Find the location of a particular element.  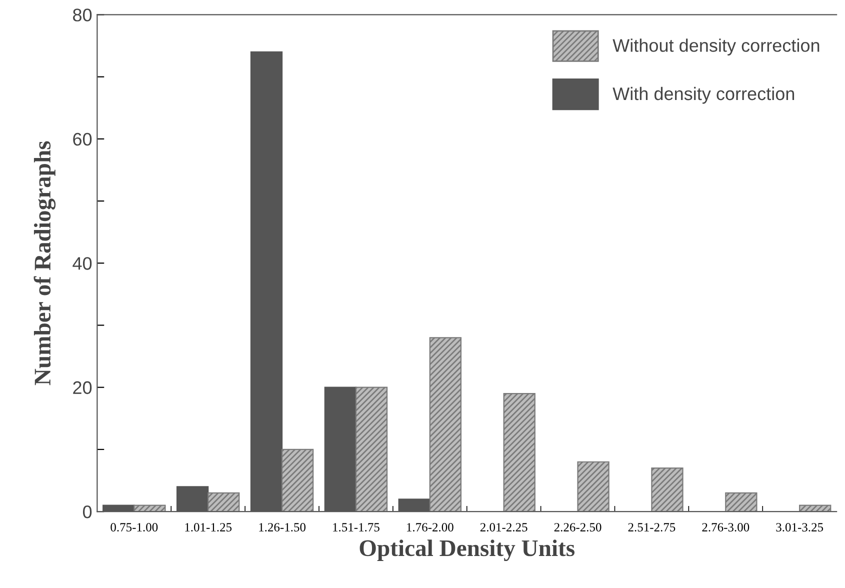

y-tick-label: 60 is located at coordinates (82, 139).